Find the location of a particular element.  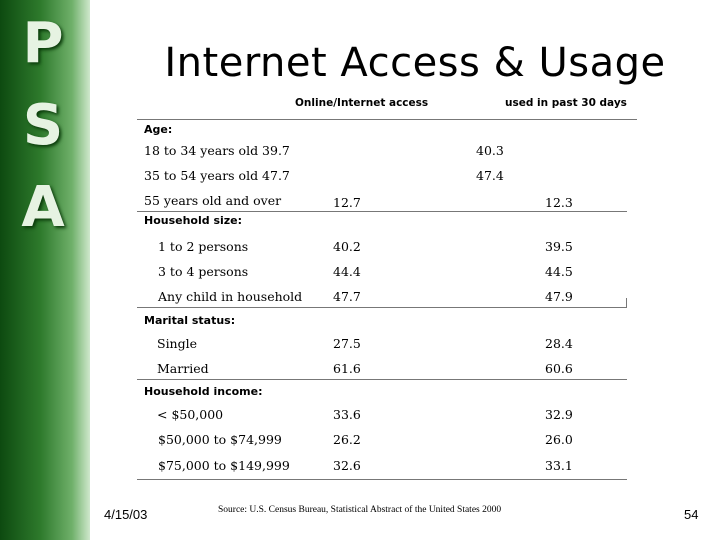

row-access-value: 27.5 is located at coordinates (347, 343).